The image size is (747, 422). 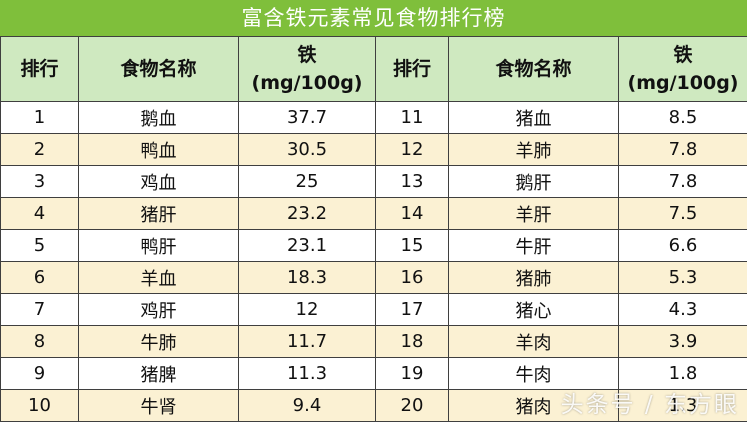 I want to click on rank-cell: 2, so click(x=40, y=150).